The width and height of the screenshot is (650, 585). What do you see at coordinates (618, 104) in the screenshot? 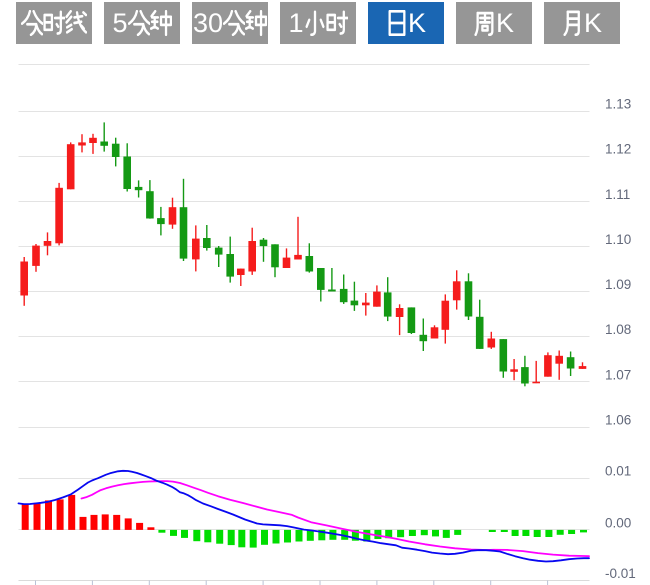
I see `svg-text: 1.13` at bounding box center [618, 104].